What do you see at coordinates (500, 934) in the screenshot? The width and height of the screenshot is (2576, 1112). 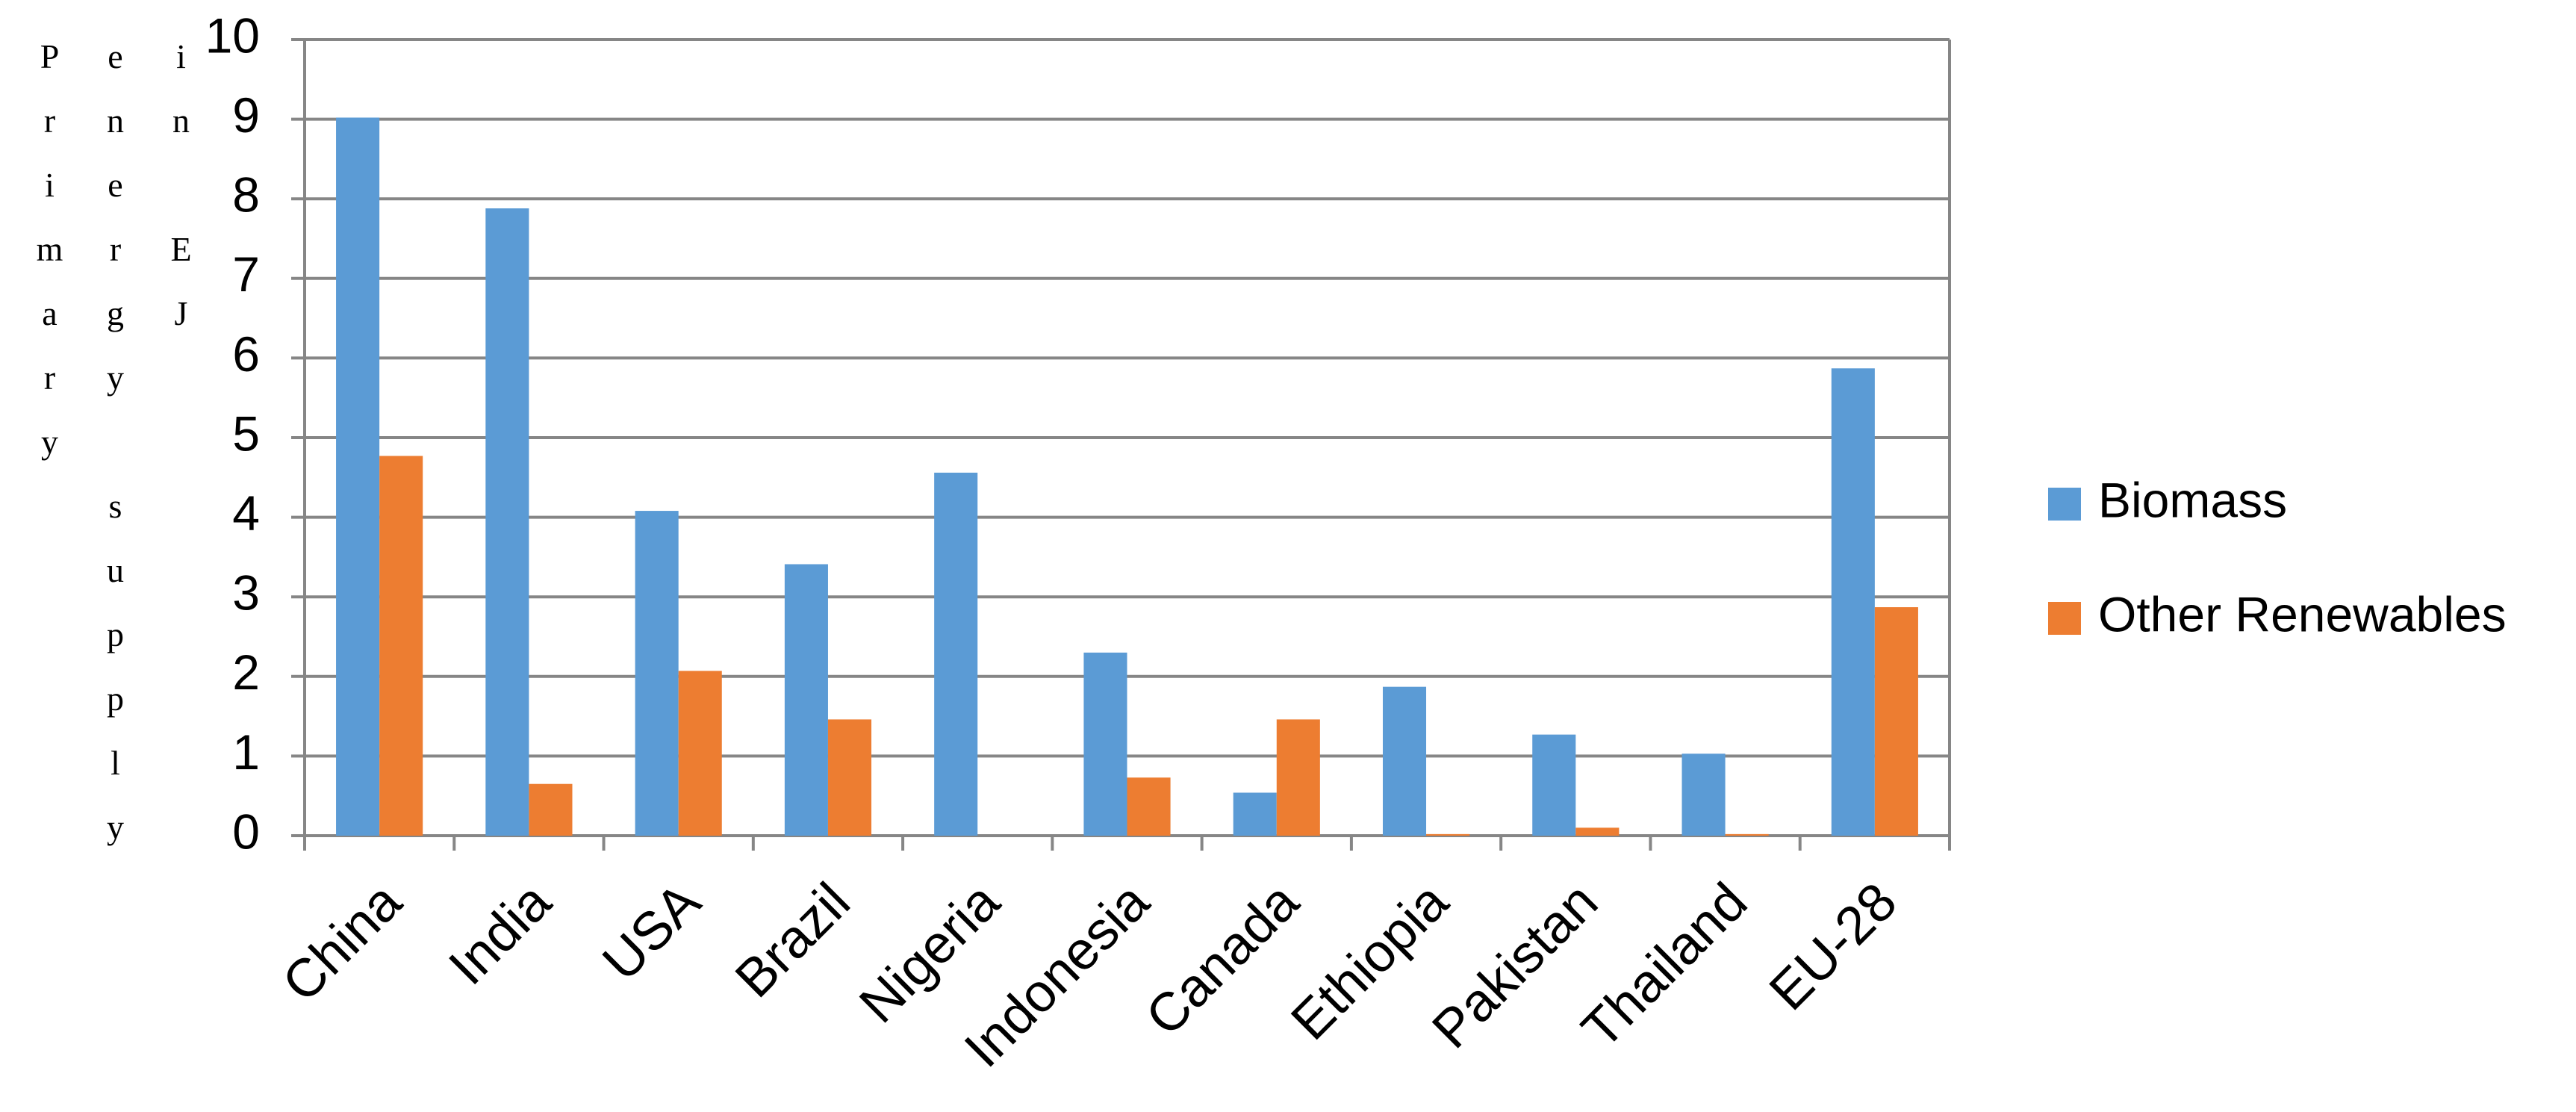 I see `x-tick-label: India` at bounding box center [500, 934].